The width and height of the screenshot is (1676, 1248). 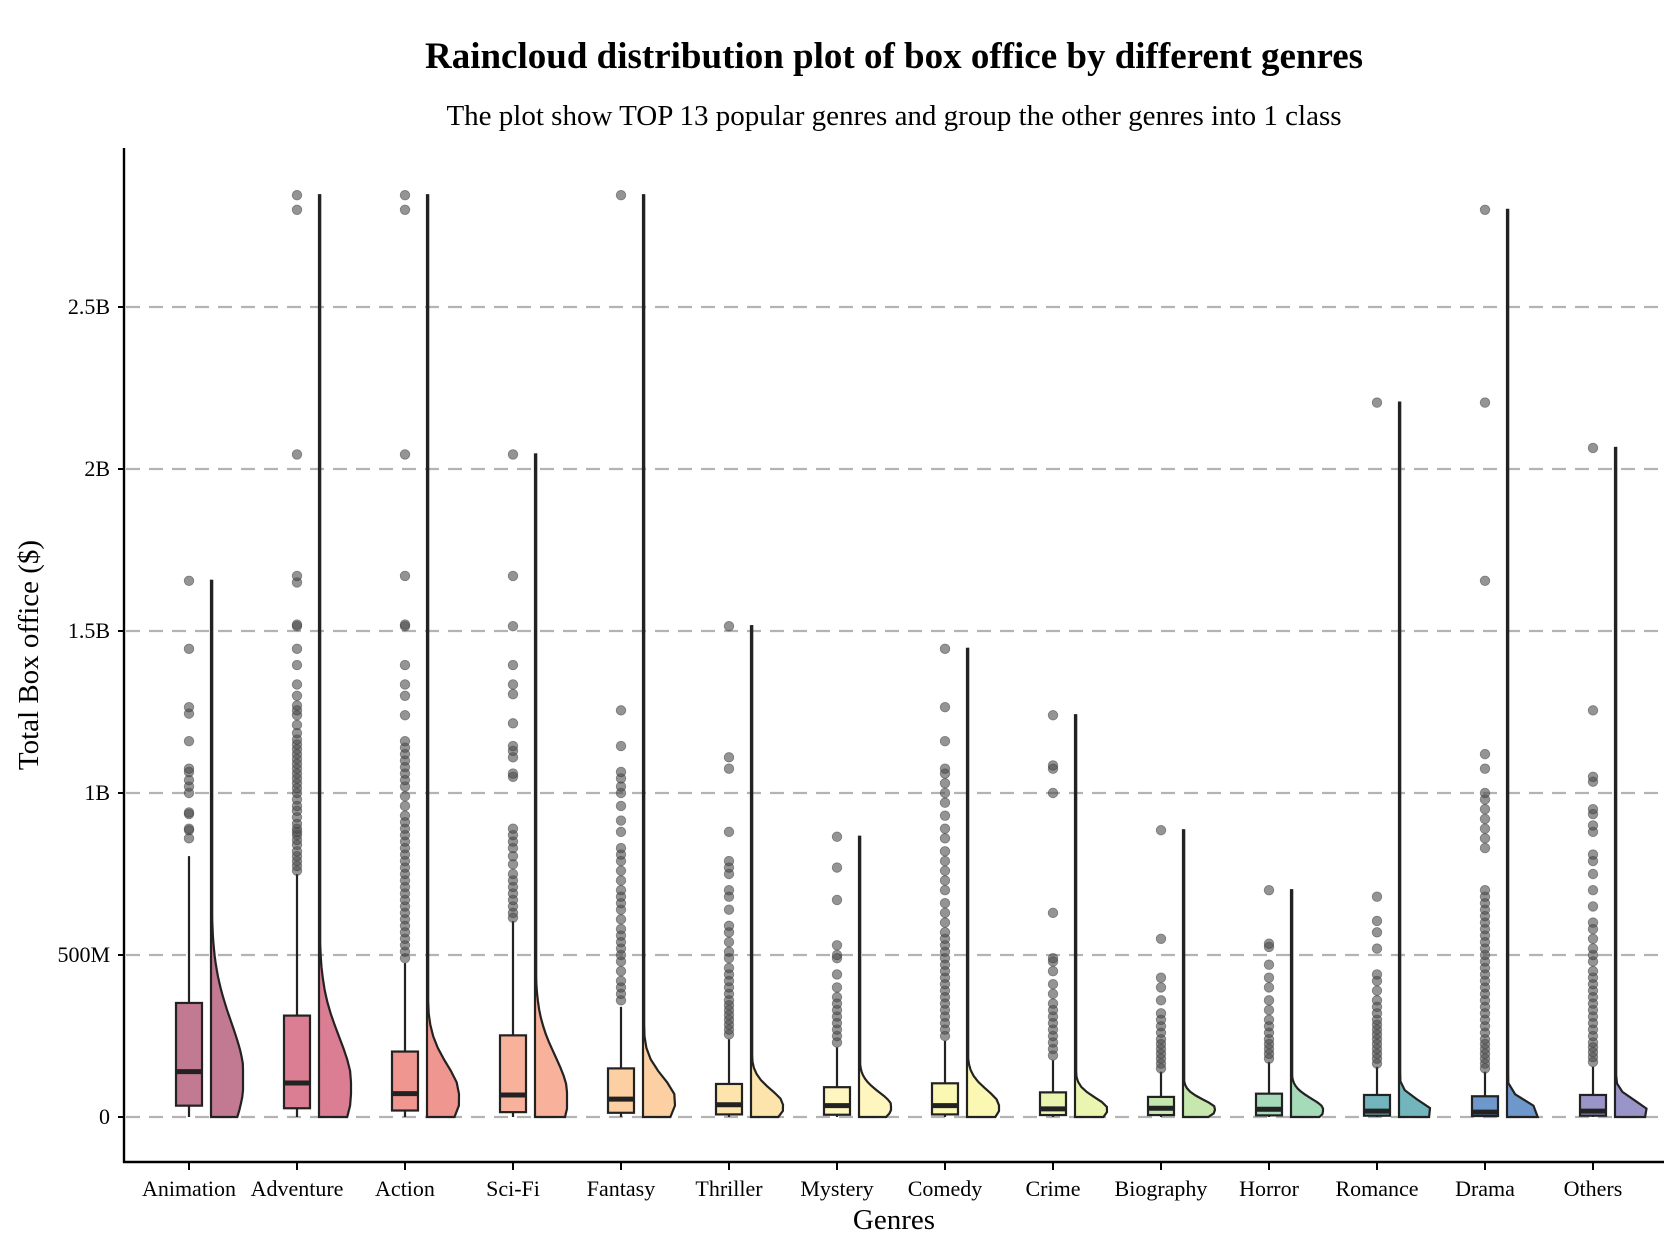 I want to click on cloud-comedy, so click(x=983, y=883).